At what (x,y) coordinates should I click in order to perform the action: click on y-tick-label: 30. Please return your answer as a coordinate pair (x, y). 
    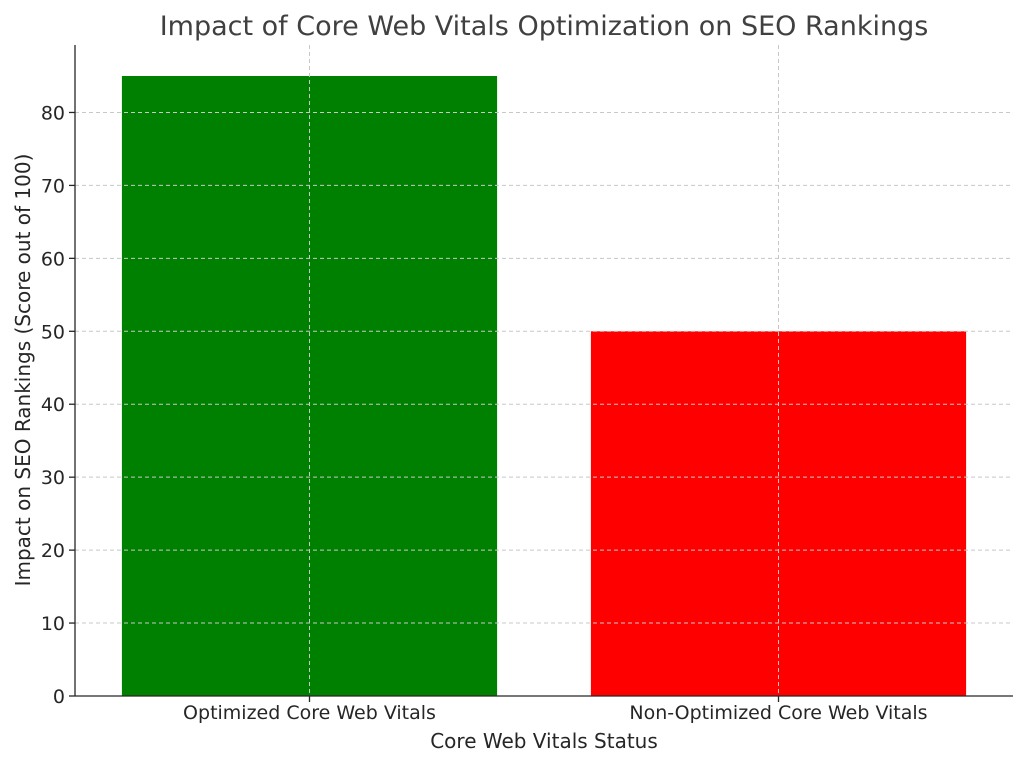
    Looking at the image, I should click on (53, 478).